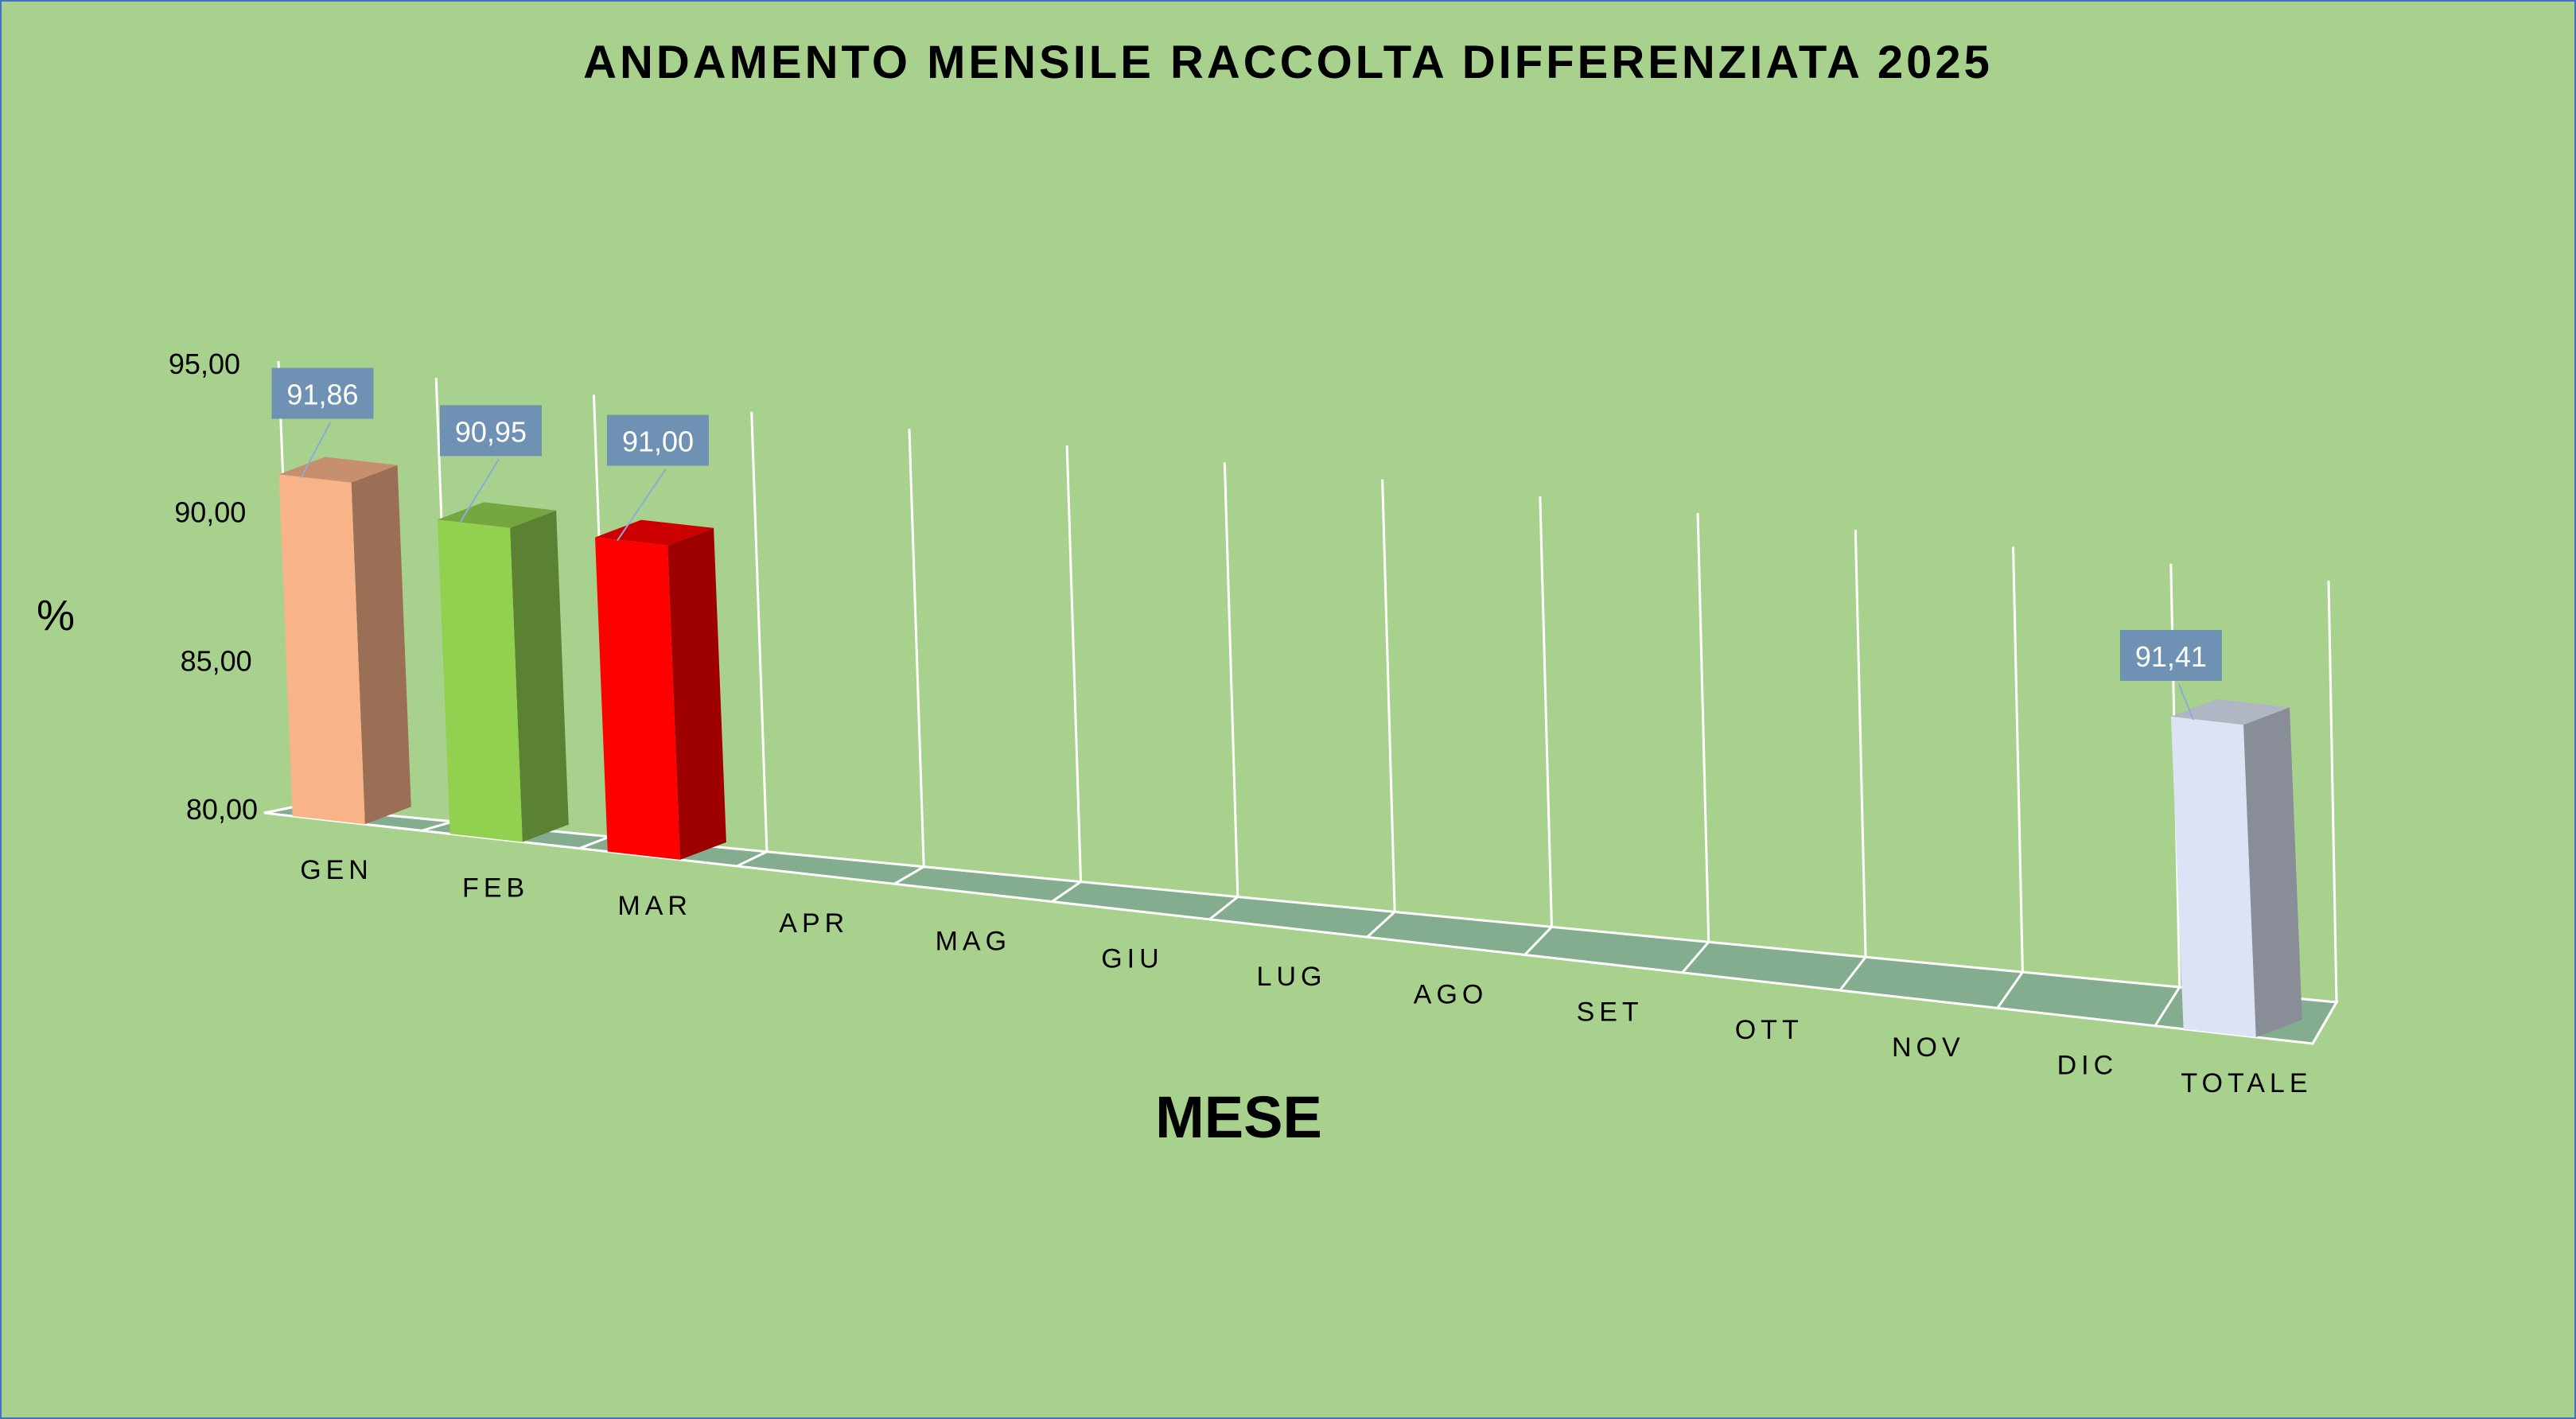  I want to click on x-tick-label: MAG, so click(974, 941).